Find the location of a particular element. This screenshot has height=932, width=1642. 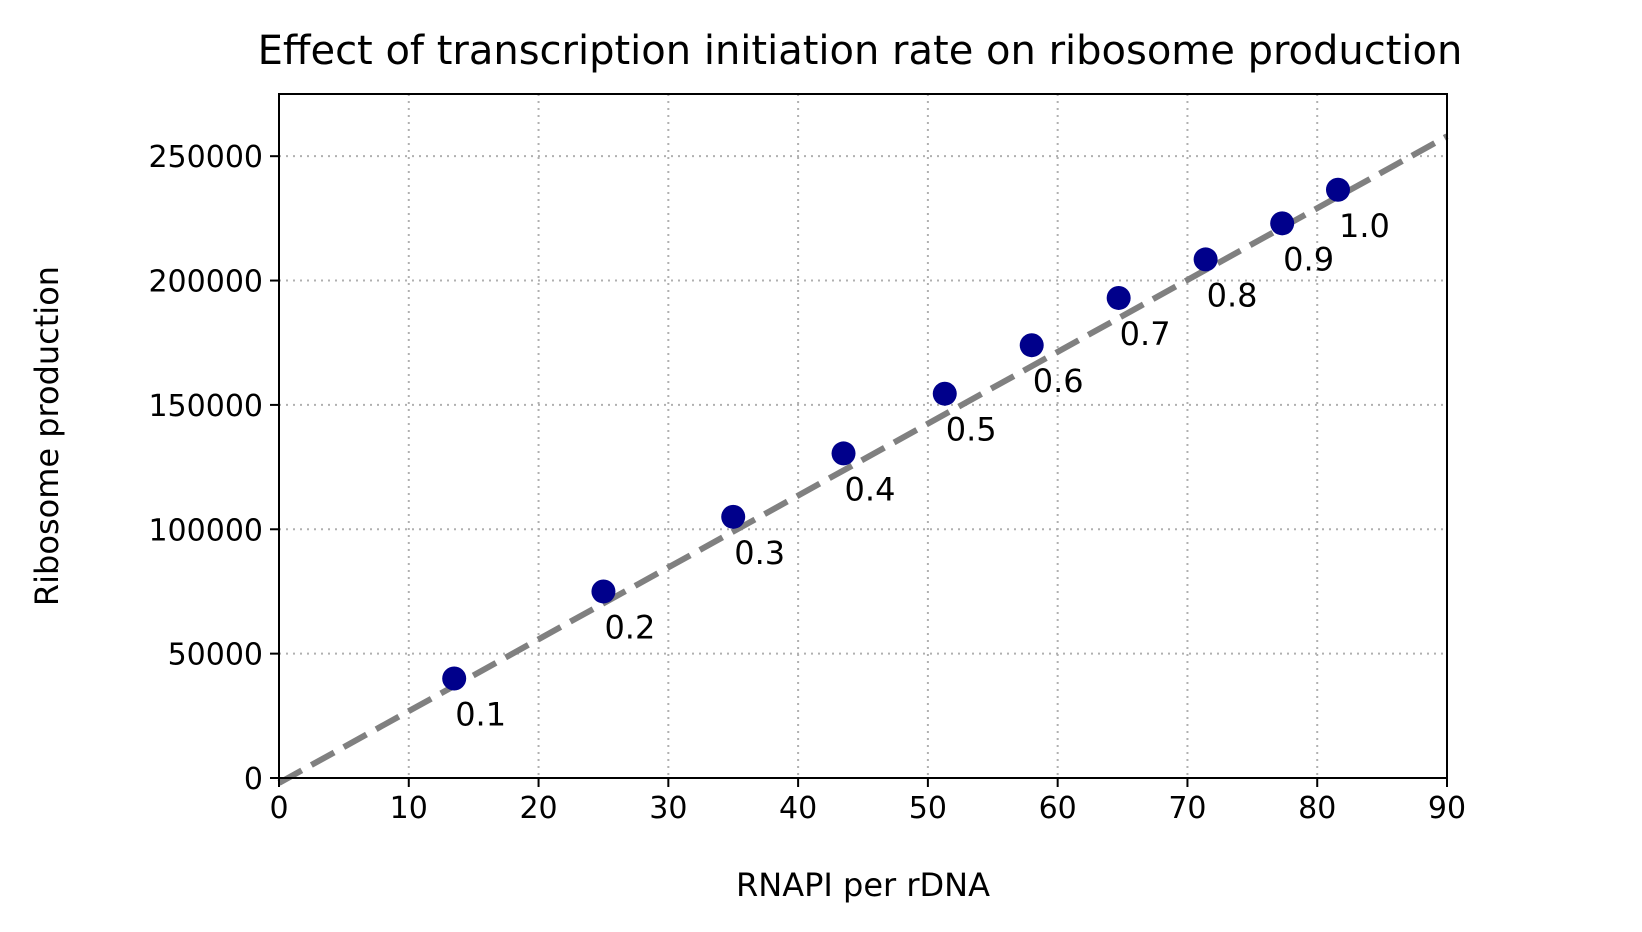

x-tick-label: 40 is located at coordinates (798, 808).